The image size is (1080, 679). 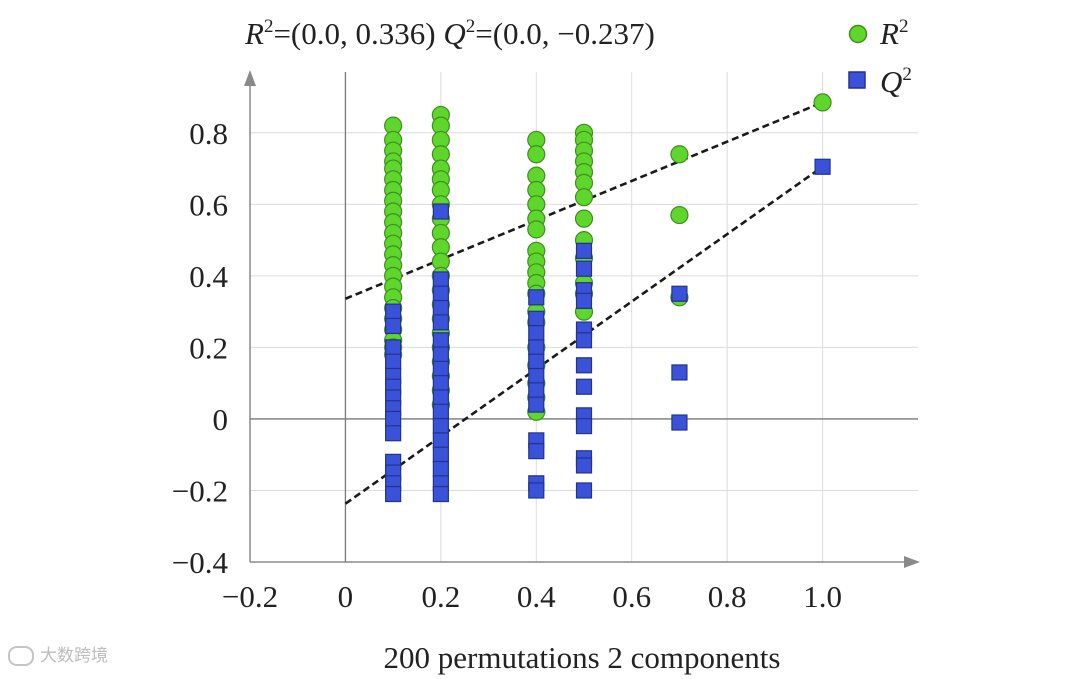 What do you see at coordinates (912, 562) in the screenshot?
I see `x-axis-arrow` at bounding box center [912, 562].